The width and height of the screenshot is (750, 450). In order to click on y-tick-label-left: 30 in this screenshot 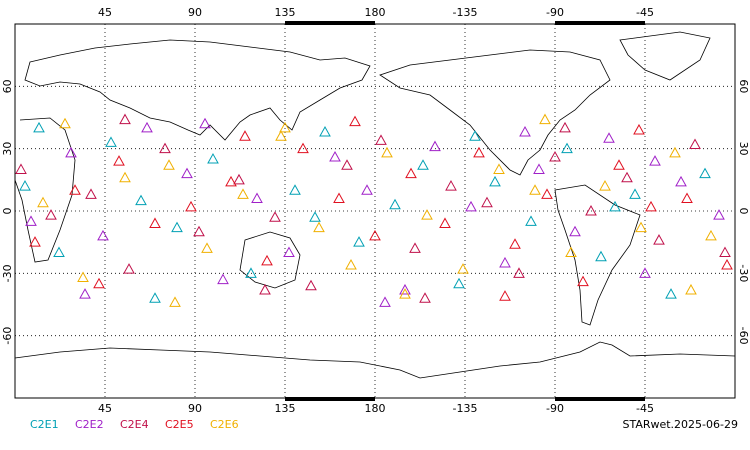, I will do `click(7, 149)`.